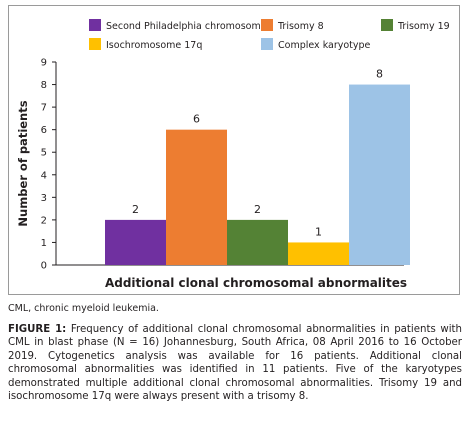 This screenshot has width=471, height=426. What do you see at coordinates (37, 329) in the screenshot?
I see `figure-label: FIGURE 1:` at bounding box center [37, 329].